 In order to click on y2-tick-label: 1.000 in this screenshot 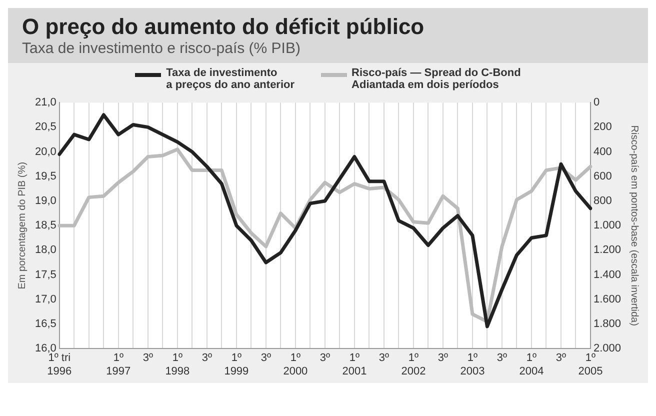, I will do `click(607, 226)`.